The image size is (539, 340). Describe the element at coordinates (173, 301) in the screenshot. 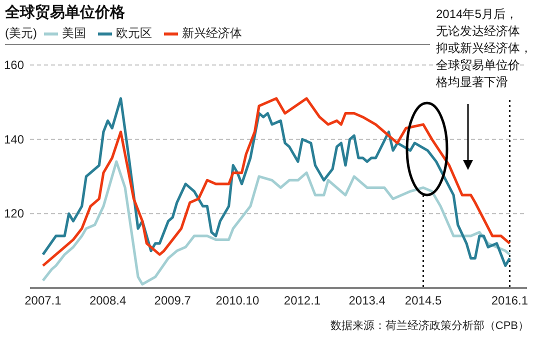

I see `x-tick-label: 2009.7` at that location.